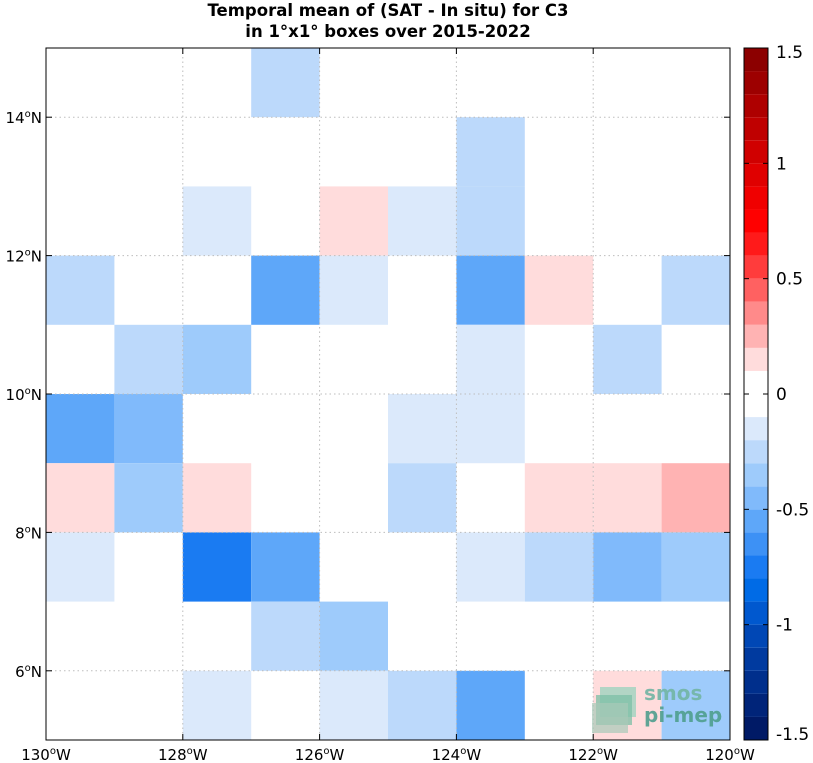 This screenshot has width=813, height=763. Describe the element at coordinates (781, 164) in the screenshot. I see `colorbar-tick-label: 1` at that location.